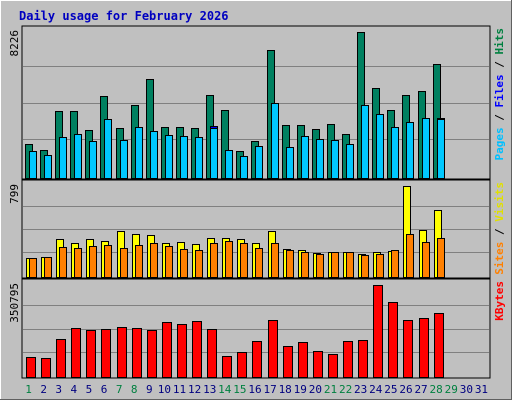  I want to click on day-label-5: 5, so click(89, 389).